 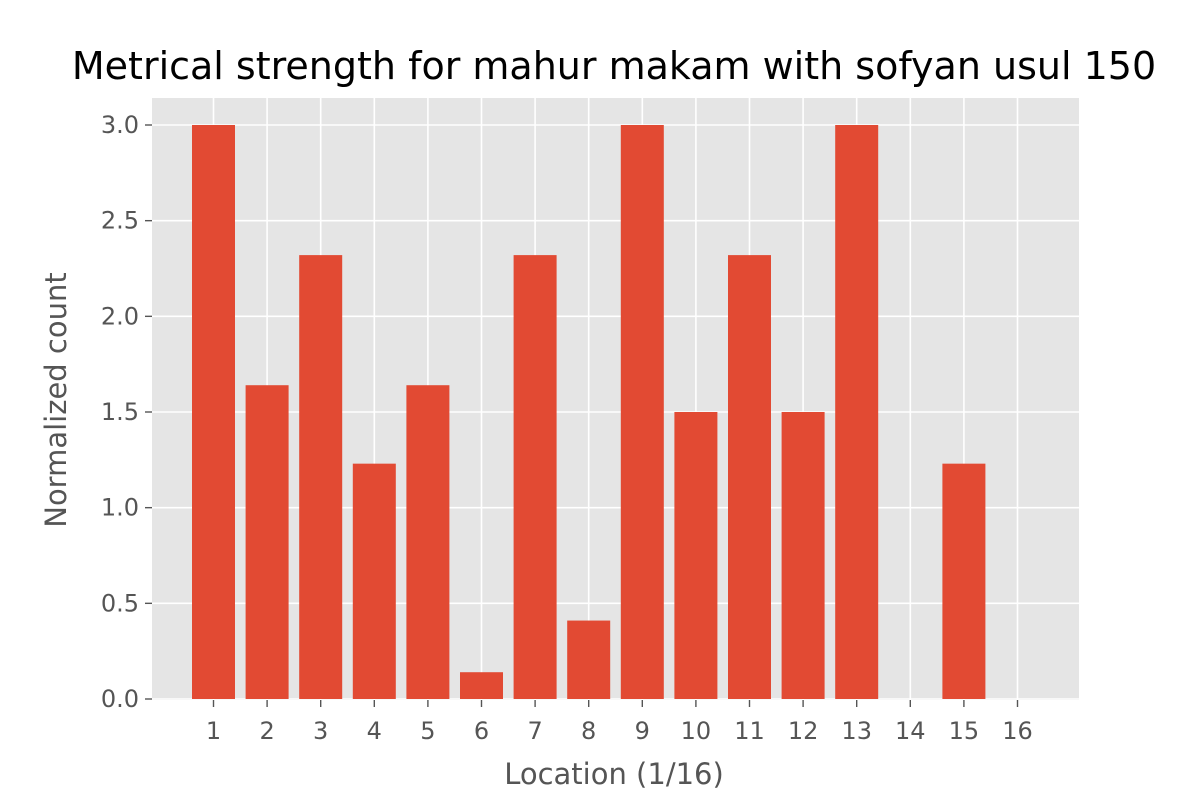 What do you see at coordinates (749, 731) in the screenshot?
I see `x-tick-label: 11` at bounding box center [749, 731].